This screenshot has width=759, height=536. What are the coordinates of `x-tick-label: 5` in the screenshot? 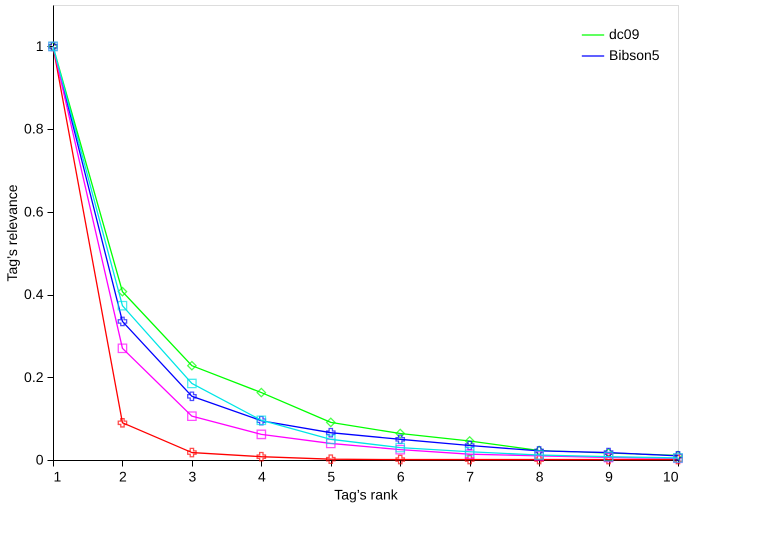 It's located at (331, 476).